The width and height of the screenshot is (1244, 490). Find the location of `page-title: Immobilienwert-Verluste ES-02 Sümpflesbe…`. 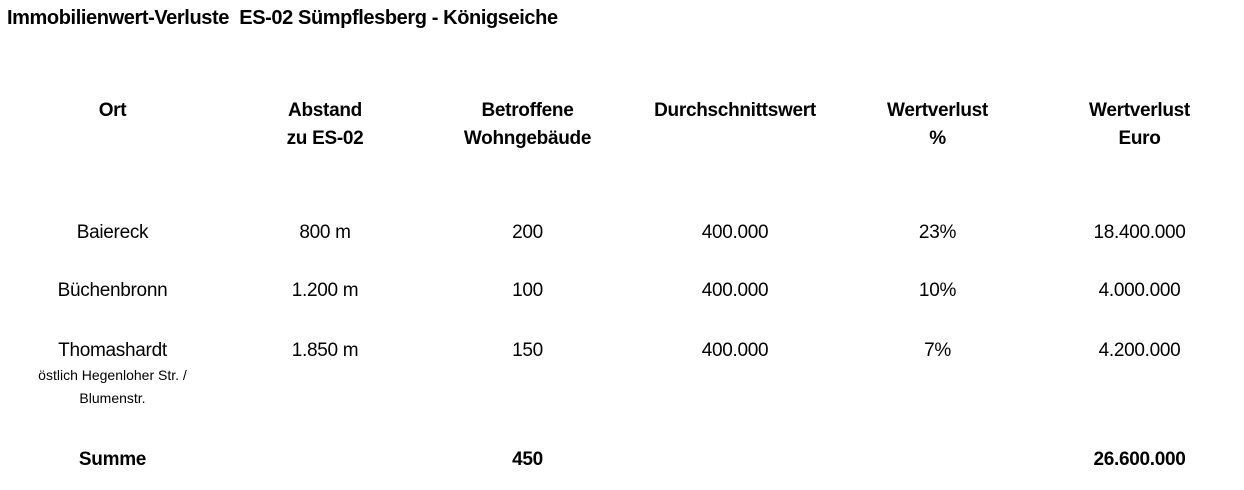

page-title: Immobilienwert-Verluste ES-02 Sümpflesbe… is located at coordinates (282, 18).